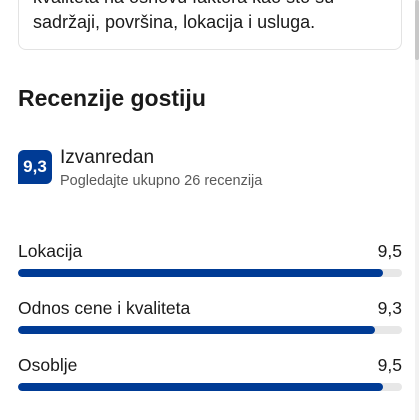 The width and height of the screenshot is (420, 420). What do you see at coordinates (112, 98) in the screenshot?
I see `guest-reviews-heading: Recenzije gostiju` at bounding box center [112, 98].